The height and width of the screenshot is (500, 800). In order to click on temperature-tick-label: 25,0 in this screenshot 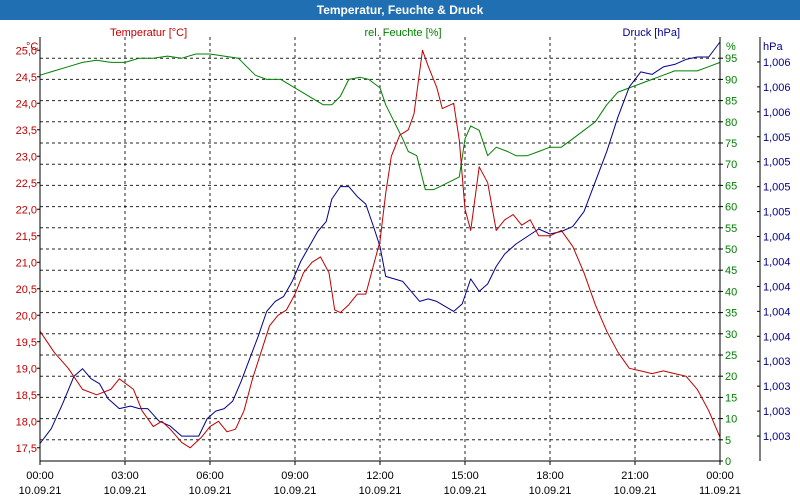, I will do `click(26, 51)`.